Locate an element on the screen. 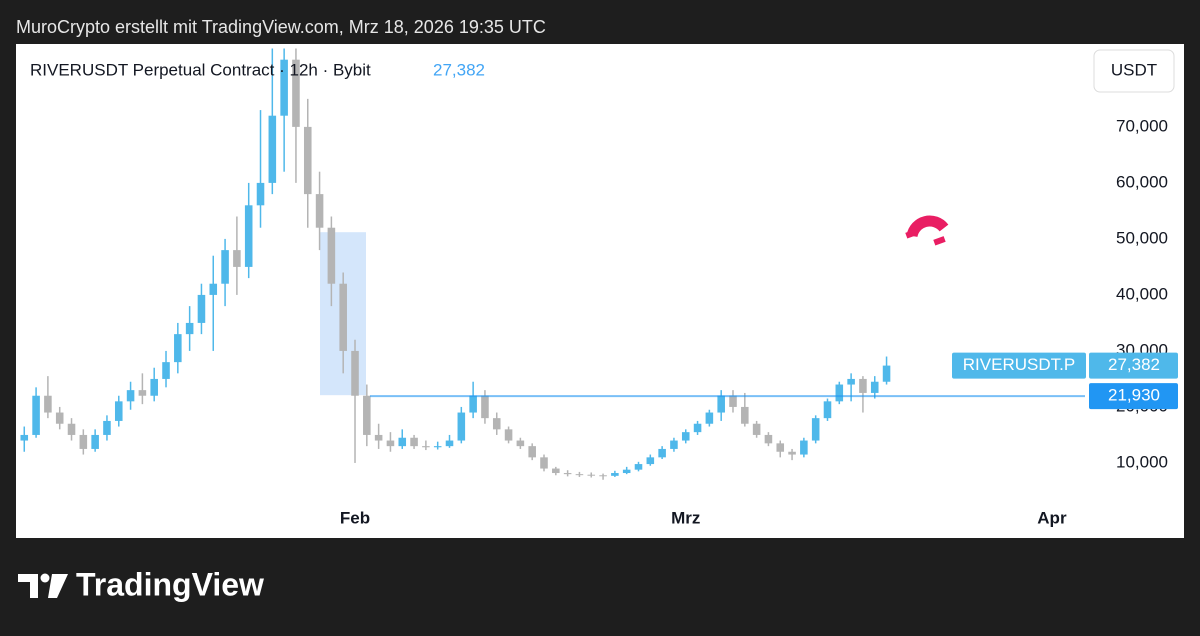 This screenshot has height=636, width=1200. x-tick-label: Mrz is located at coordinates (685, 517).